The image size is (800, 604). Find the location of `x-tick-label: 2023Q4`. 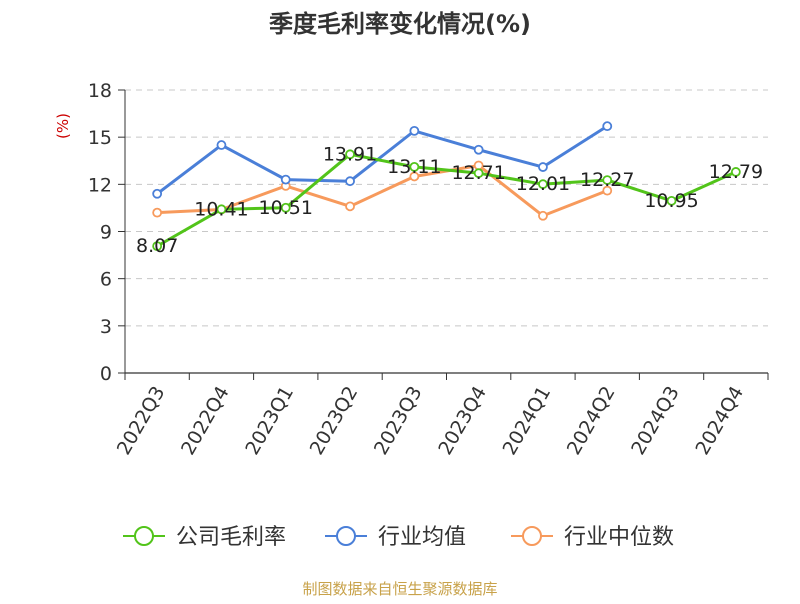

x-tick-label: 2023Q4 is located at coordinates (462, 421).